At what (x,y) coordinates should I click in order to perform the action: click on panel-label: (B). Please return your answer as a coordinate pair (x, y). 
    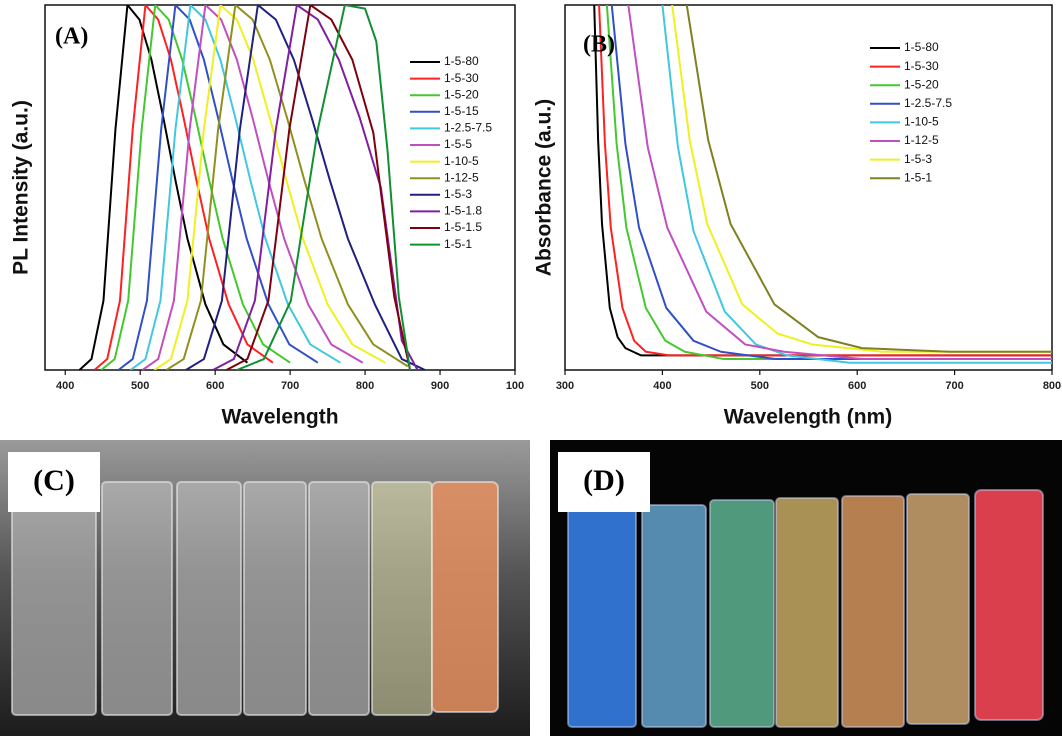
    Looking at the image, I should click on (599, 45).